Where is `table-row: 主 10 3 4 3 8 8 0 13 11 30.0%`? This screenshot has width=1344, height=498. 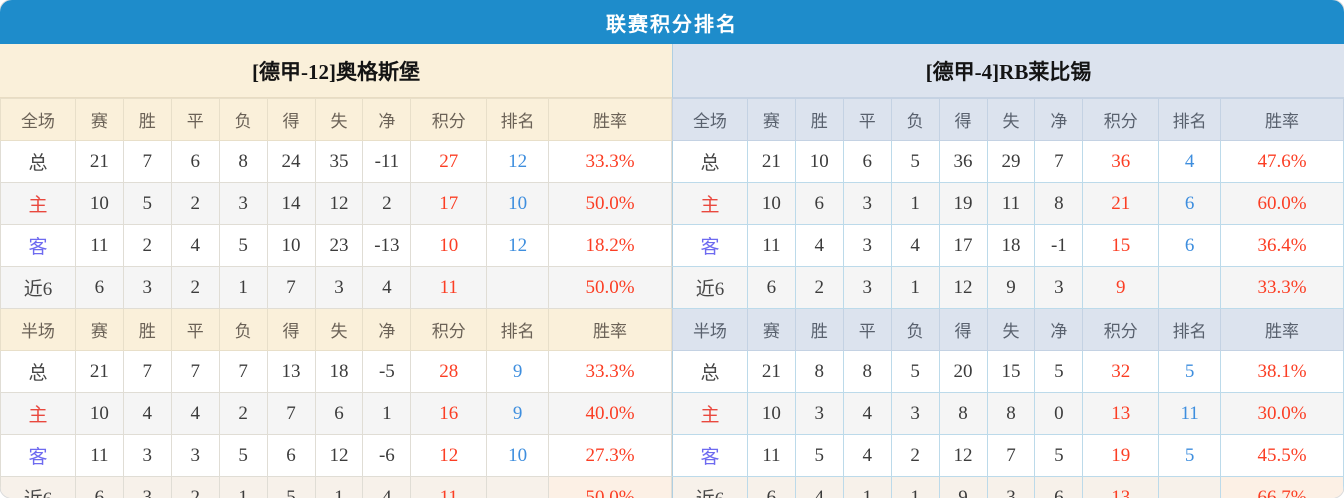 table-row: 主 10 3 4 3 8 8 0 13 11 30.0% is located at coordinates (1008, 413).